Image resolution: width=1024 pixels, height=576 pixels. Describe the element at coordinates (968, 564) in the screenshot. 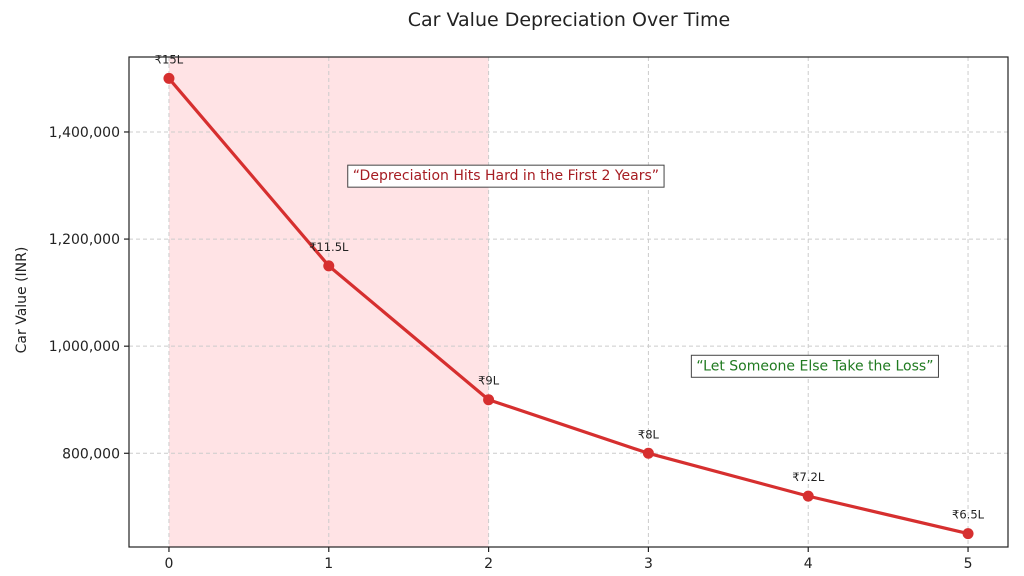

I see `x-tick-label: 5` at that location.